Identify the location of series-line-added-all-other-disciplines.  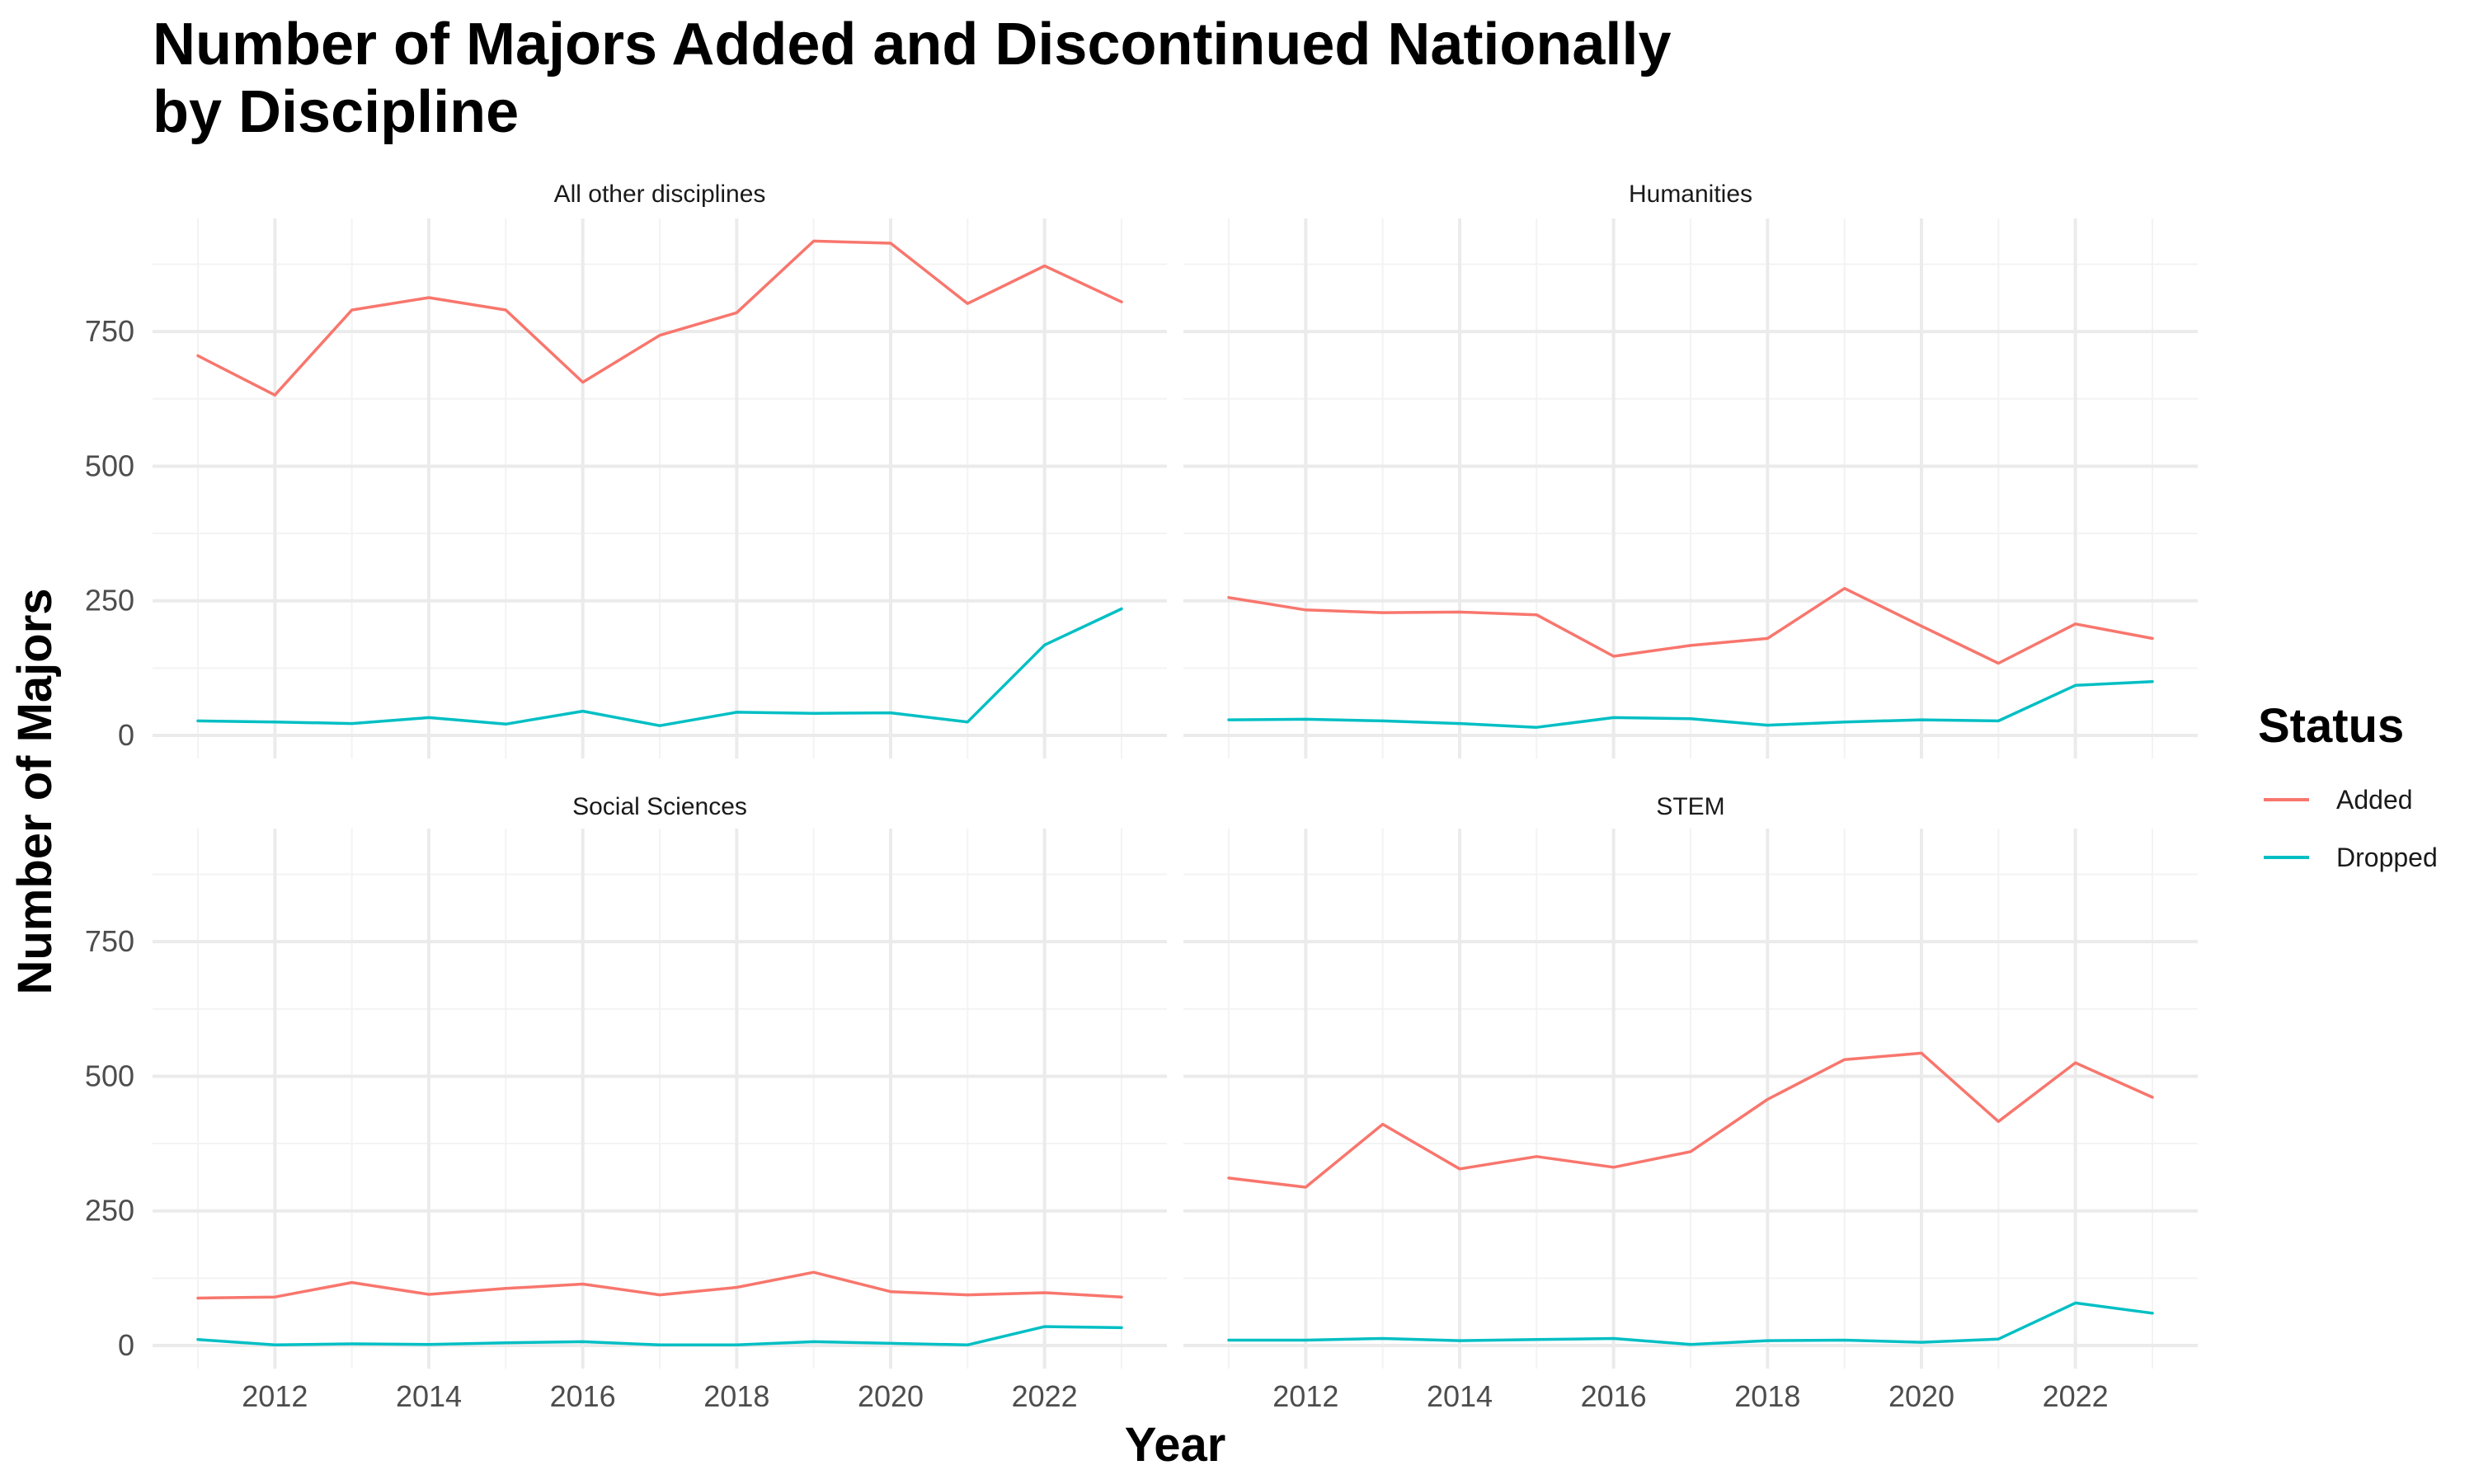
(659, 318).